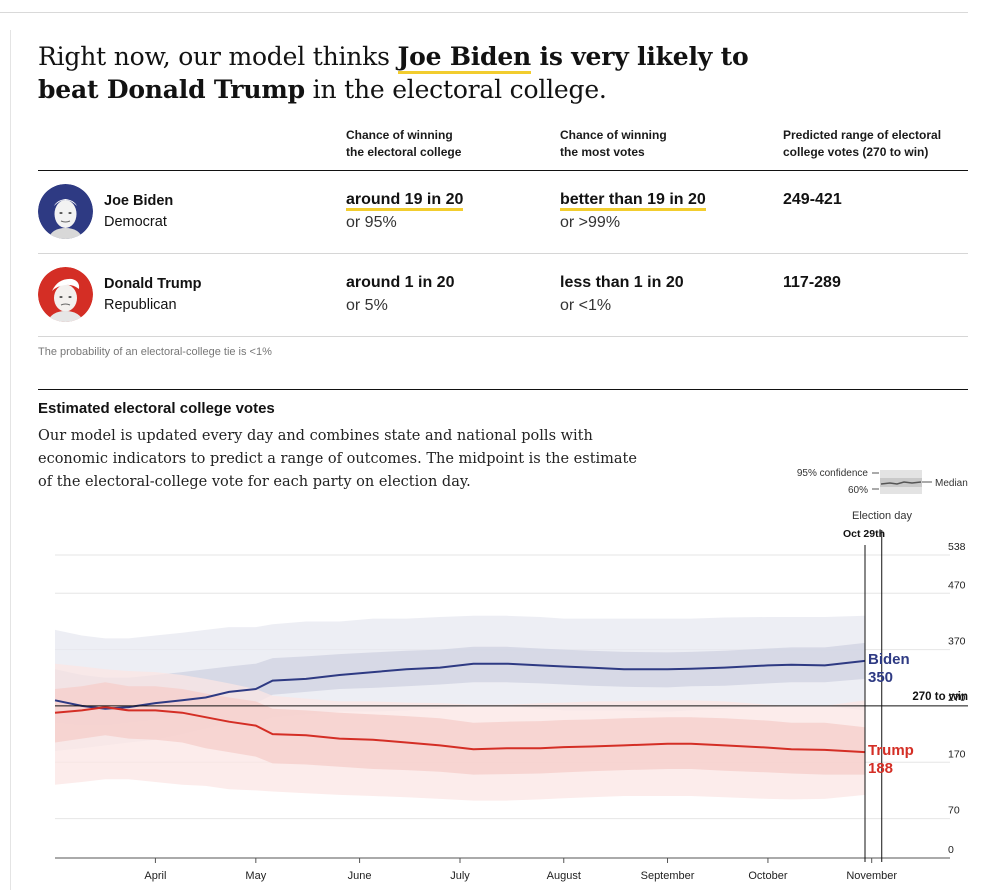 The width and height of the screenshot is (1000, 890). Describe the element at coordinates (139, 201) in the screenshot. I see `biden-name: Joe Biden` at that location.